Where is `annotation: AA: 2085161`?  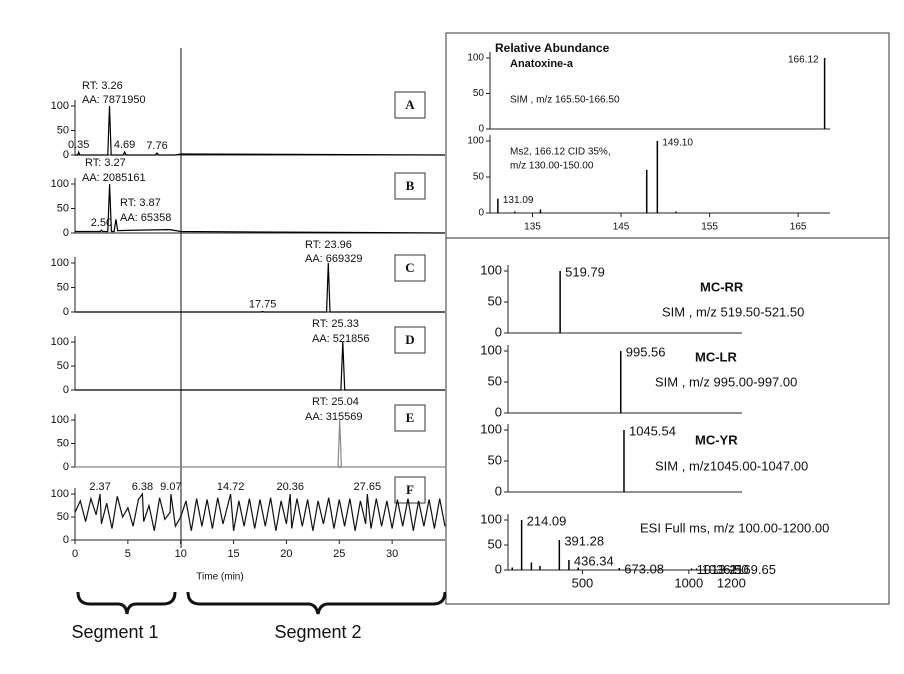
annotation: AA: 2085161 is located at coordinates (114, 178).